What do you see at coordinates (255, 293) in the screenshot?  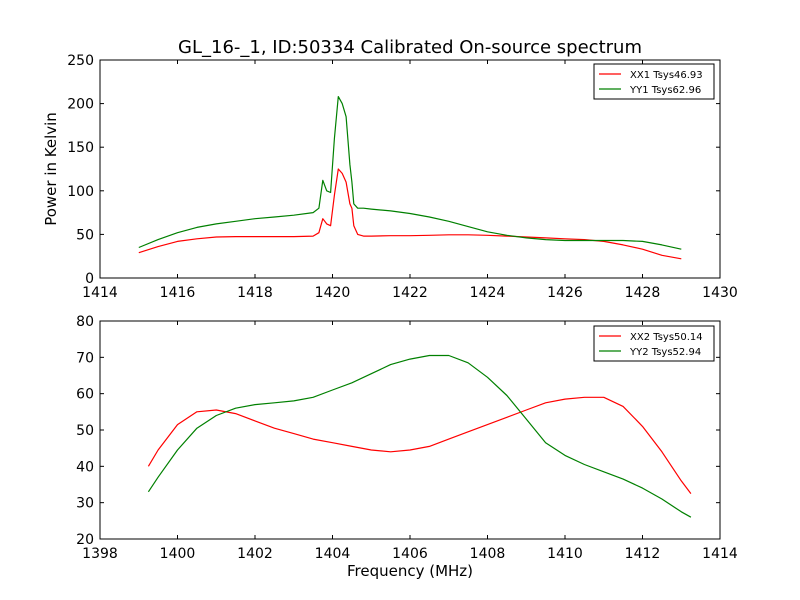 I see `x-tick-label: 1418` at bounding box center [255, 293].